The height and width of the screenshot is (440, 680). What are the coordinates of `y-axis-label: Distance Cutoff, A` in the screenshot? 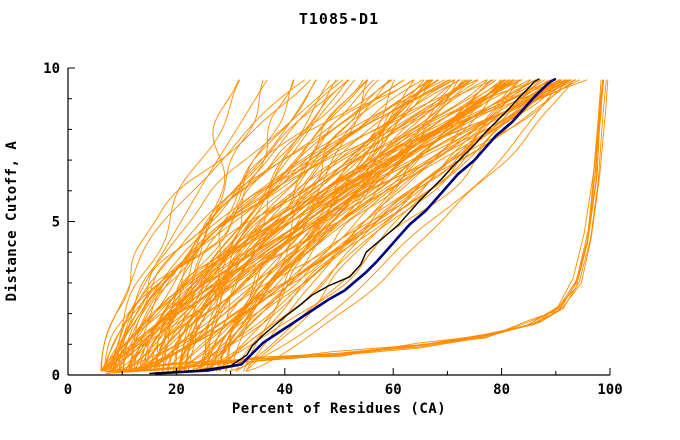 It's located at (12, 221).